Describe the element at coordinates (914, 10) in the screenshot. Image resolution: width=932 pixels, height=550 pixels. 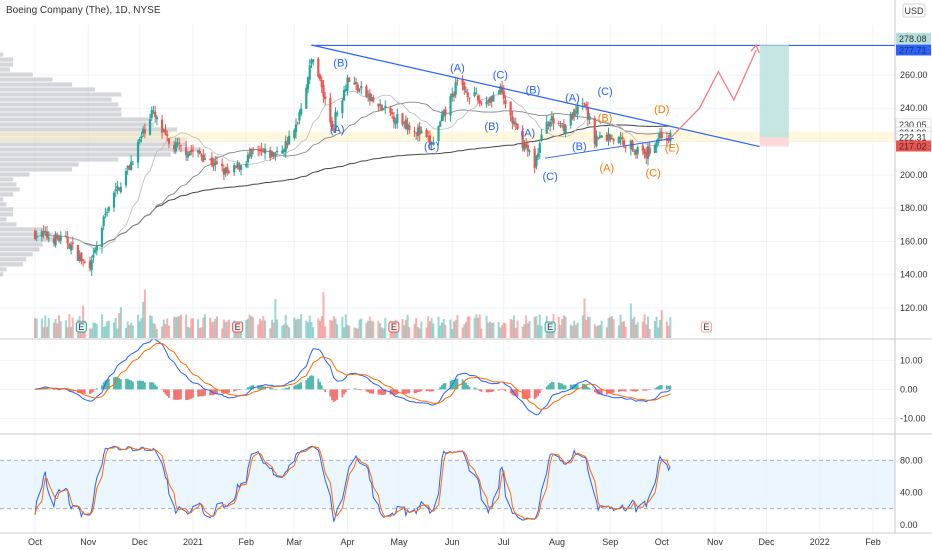
I see `currency-badge: USD` at that location.